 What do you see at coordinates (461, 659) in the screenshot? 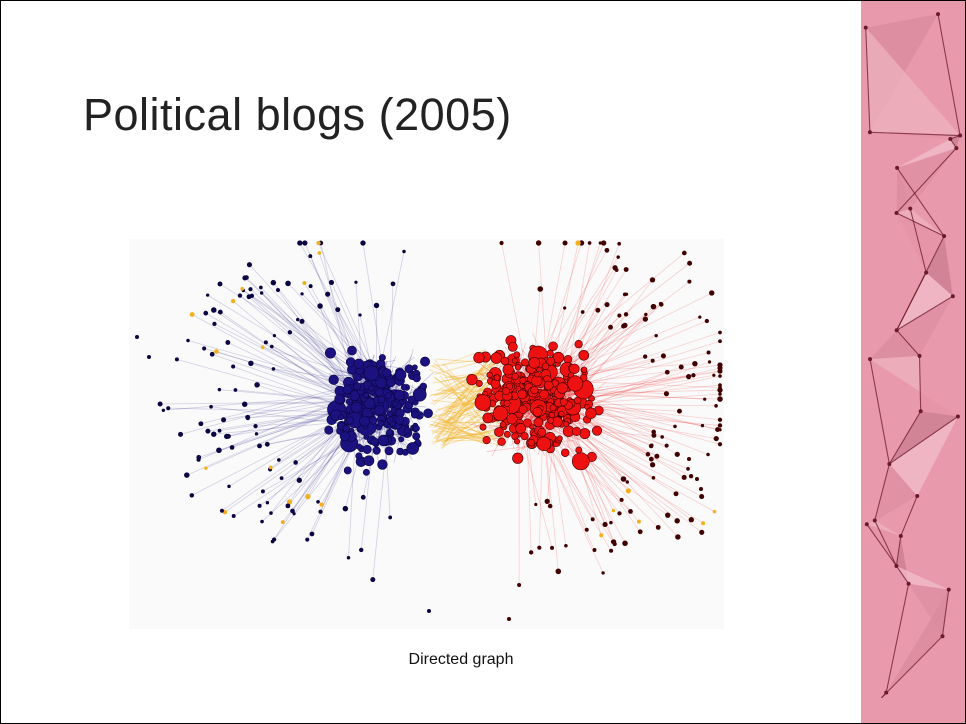
I see `figure-caption: Directed graph` at bounding box center [461, 659].